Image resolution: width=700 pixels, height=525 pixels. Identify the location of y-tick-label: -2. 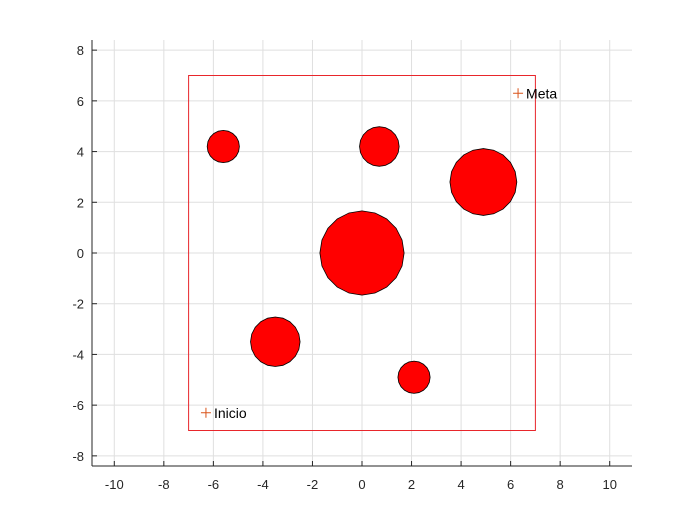
(78, 304).